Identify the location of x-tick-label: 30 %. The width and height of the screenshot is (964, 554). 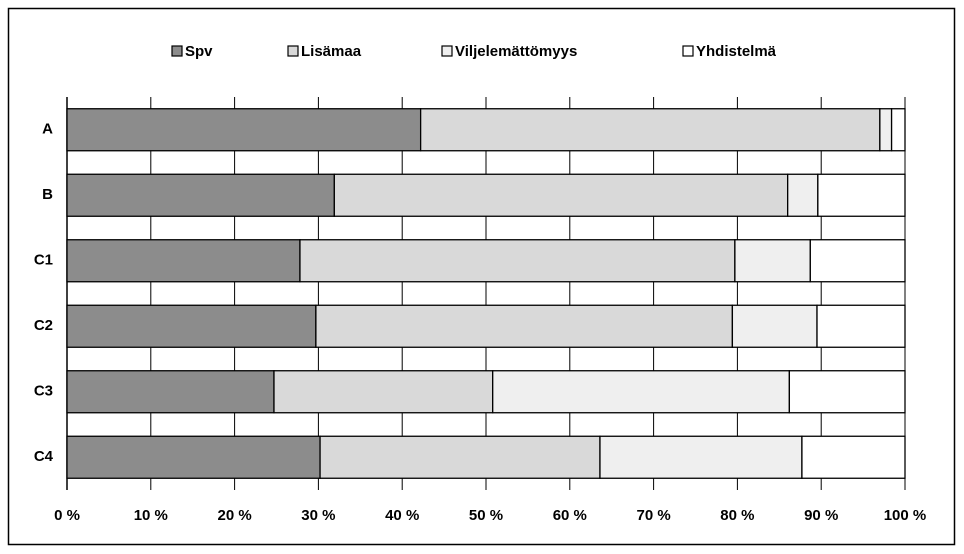
(318, 515).